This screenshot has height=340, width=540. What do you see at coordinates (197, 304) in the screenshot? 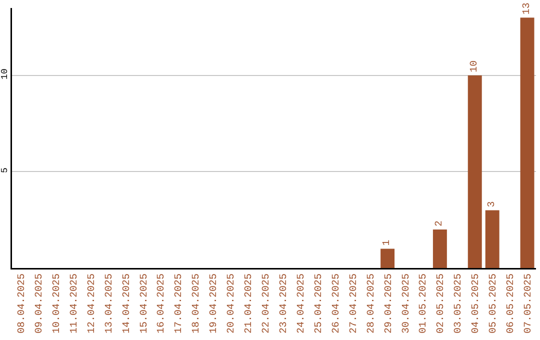
I see `x-tick-label: 18.04.2025` at bounding box center [197, 304].